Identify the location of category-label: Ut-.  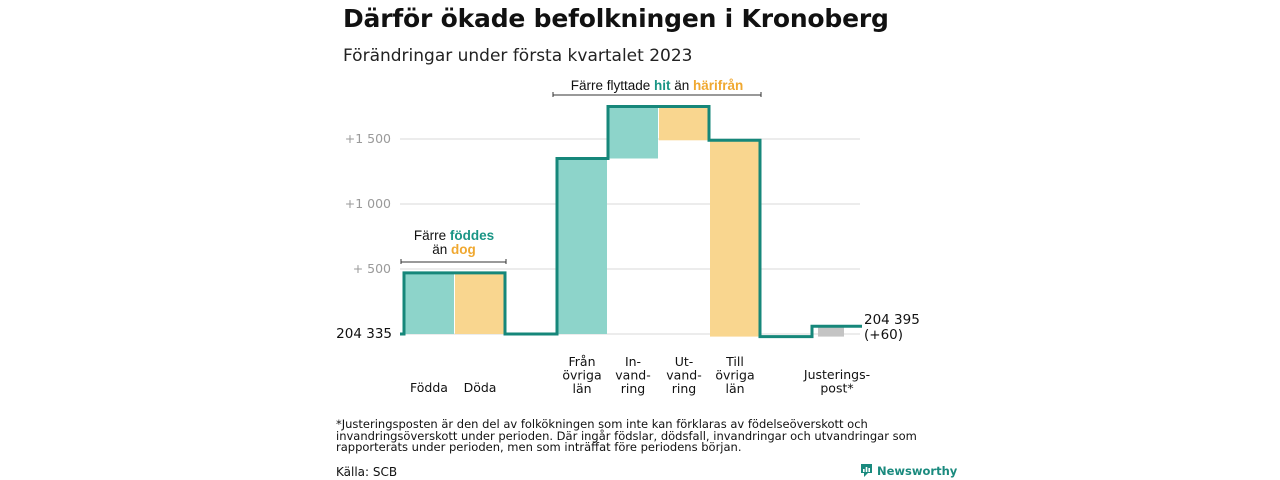
(684, 361).